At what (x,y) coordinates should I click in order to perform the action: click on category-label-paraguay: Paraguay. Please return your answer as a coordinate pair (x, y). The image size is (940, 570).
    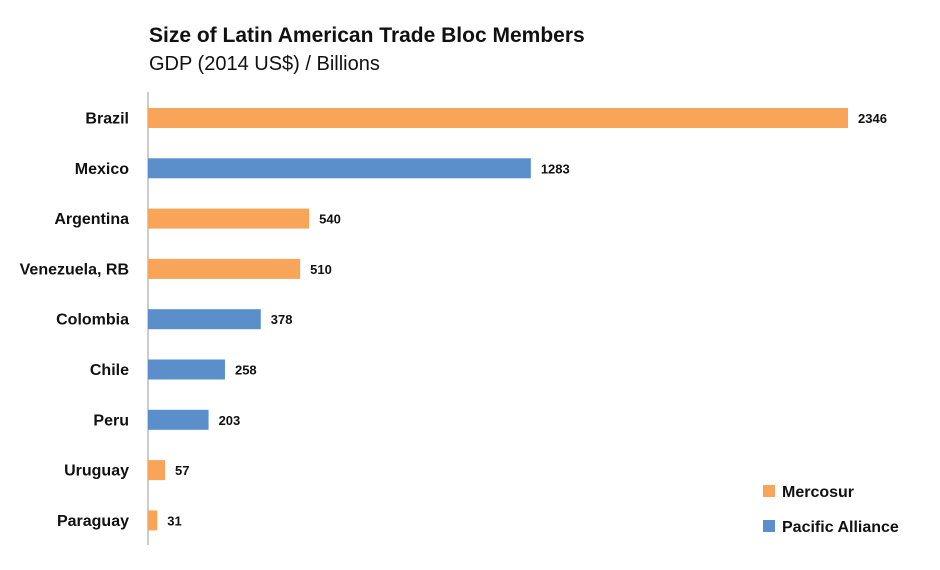
    Looking at the image, I should click on (93, 521).